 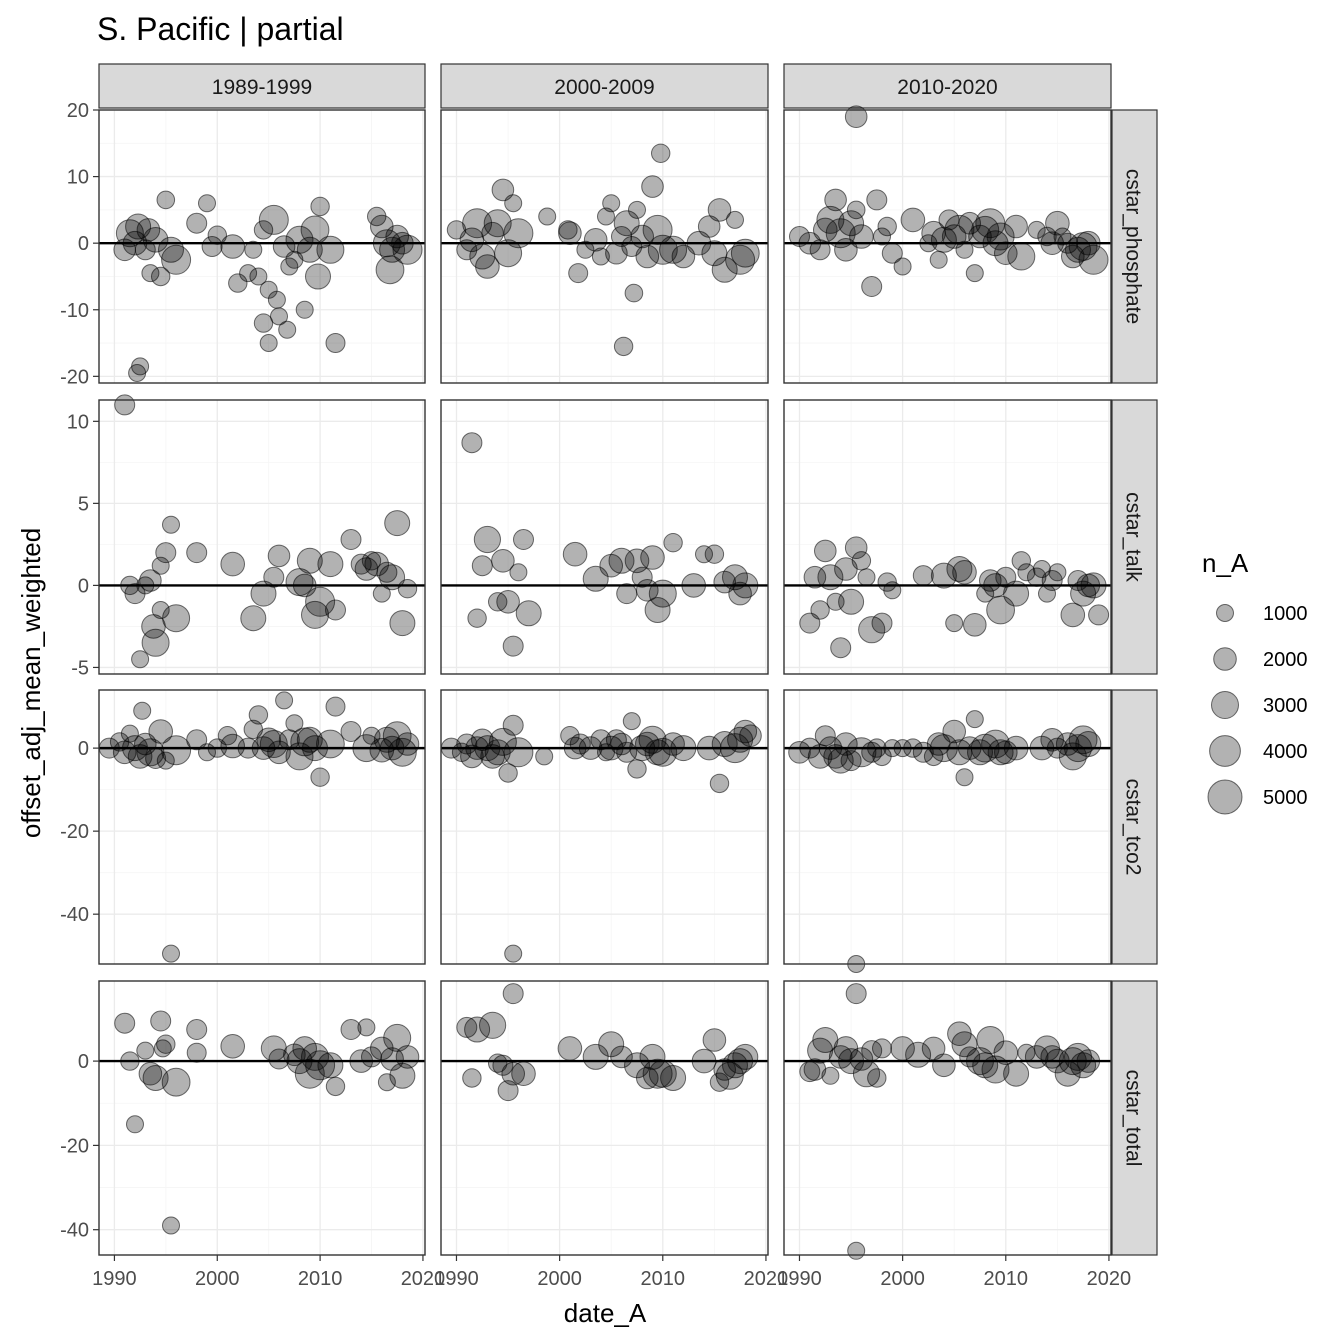 What do you see at coordinates (947, 831) in the screenshot?
I see `panel-cstar-tco2-2010-2020` at bounding box center [947, 831].